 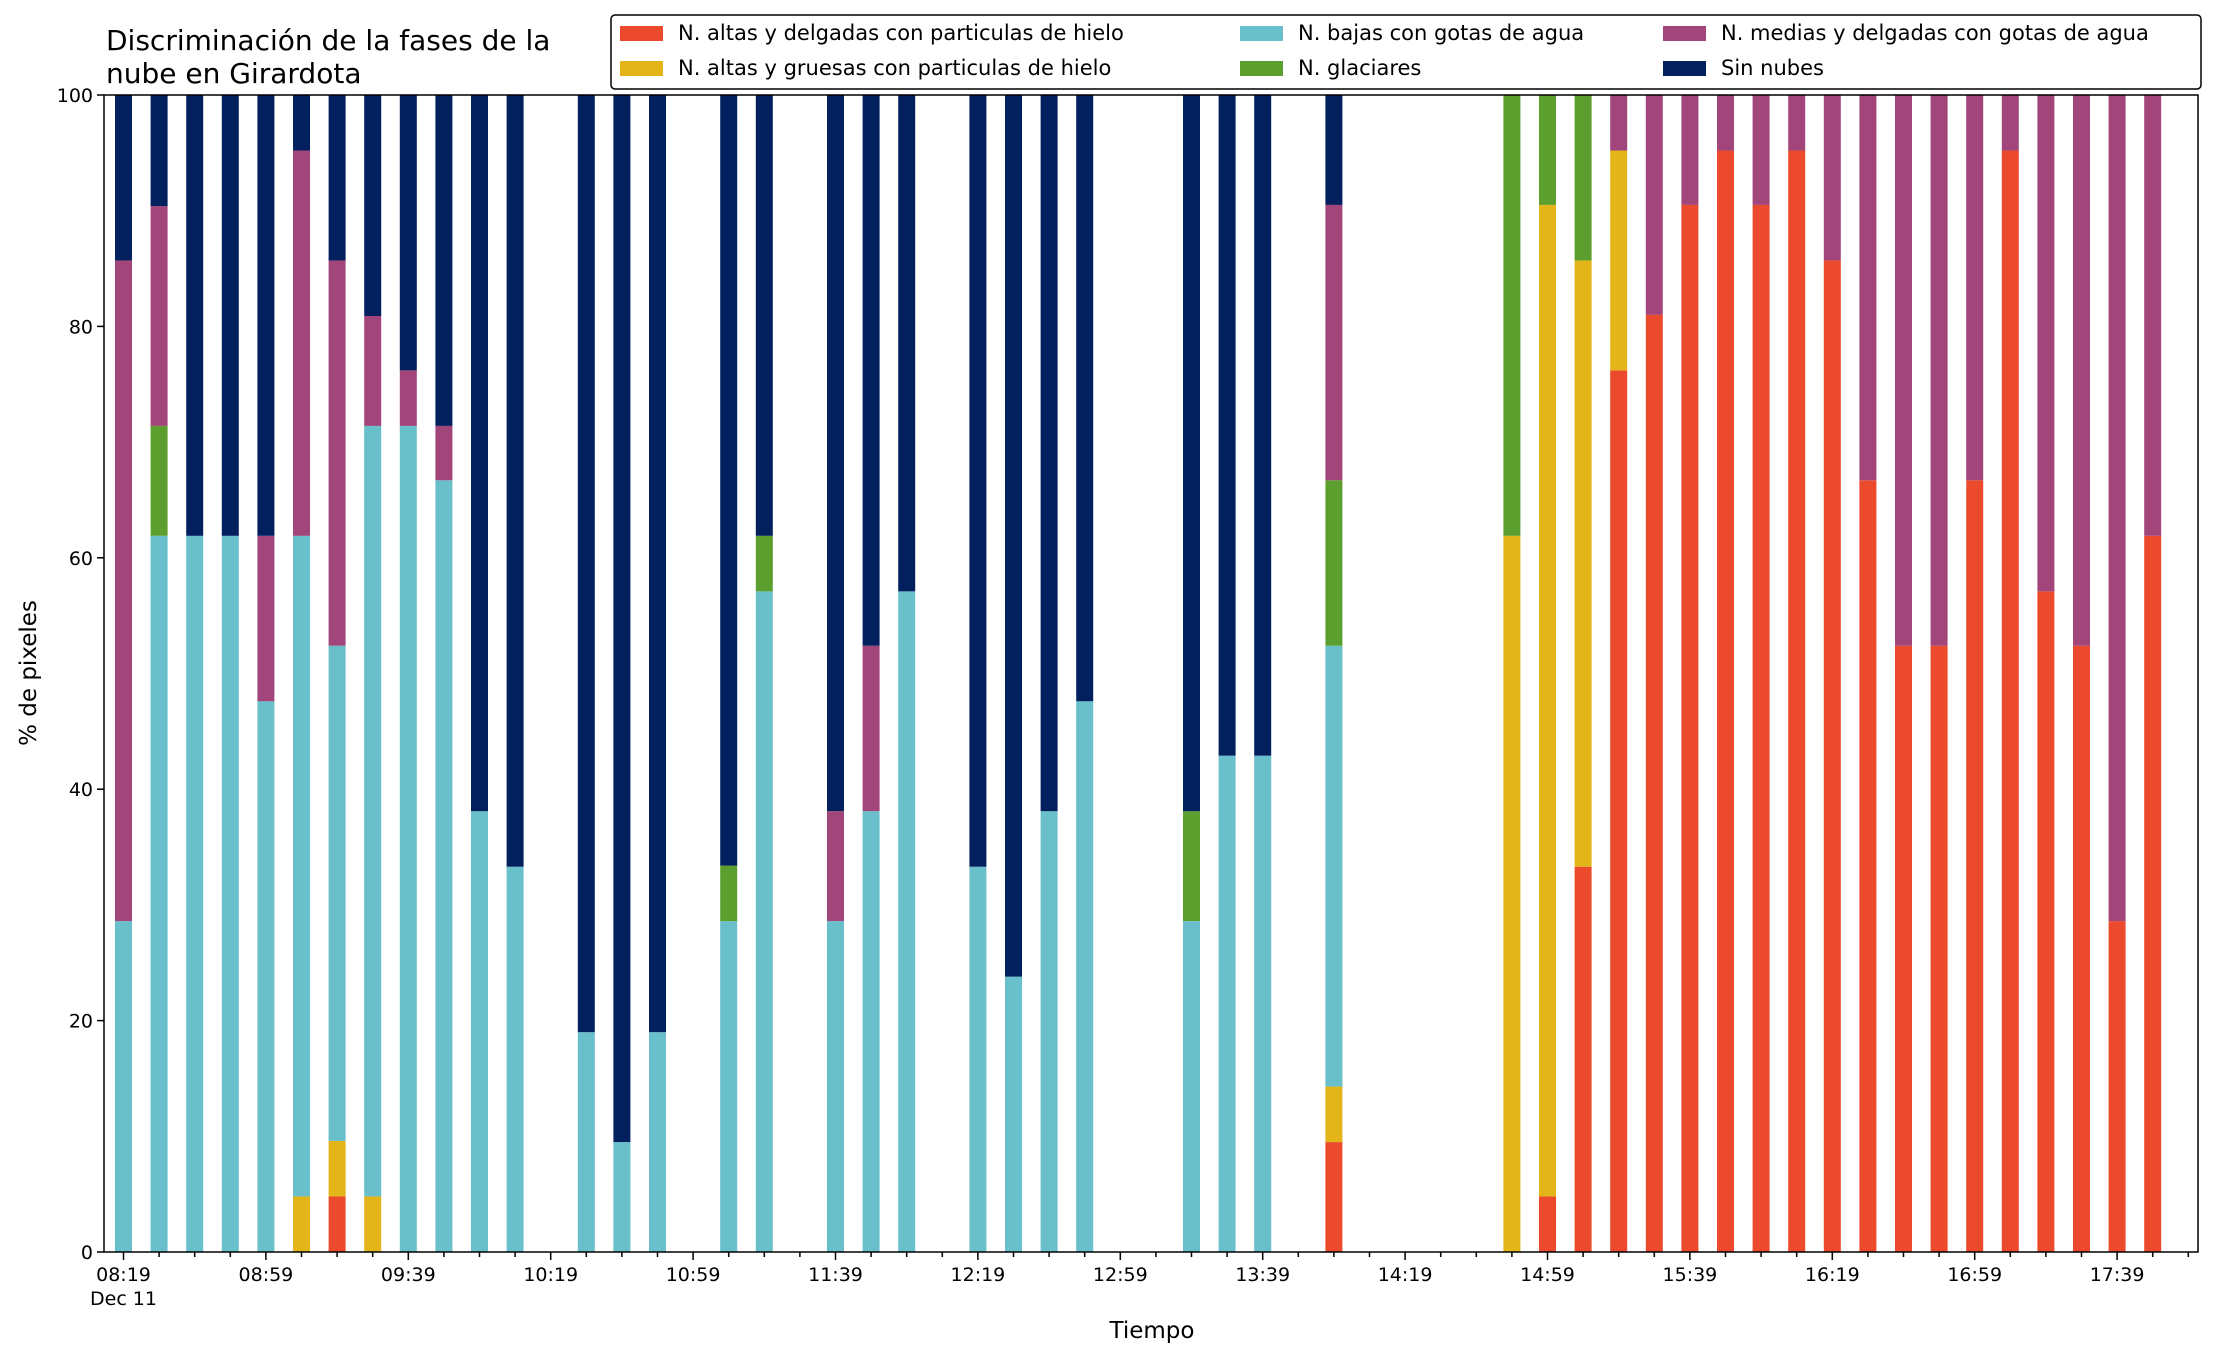 I want to click on y-tick-label: 60, so click(x=81, y=559).